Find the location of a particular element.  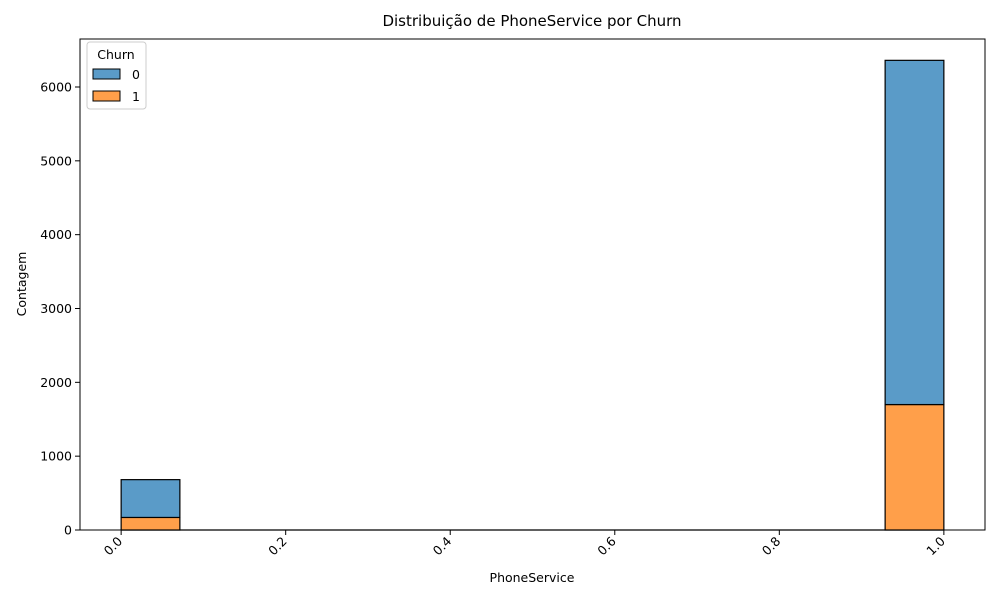

y-axis: 0 1000 2000 3000 4000 5000 6000 is located at coordinates (60, 308).